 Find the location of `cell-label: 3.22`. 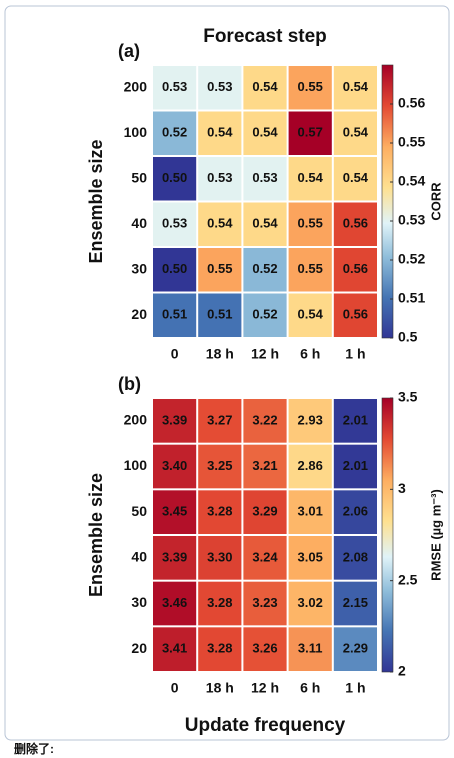

cell-label: 3.22 is located at coordinates (264, 419).